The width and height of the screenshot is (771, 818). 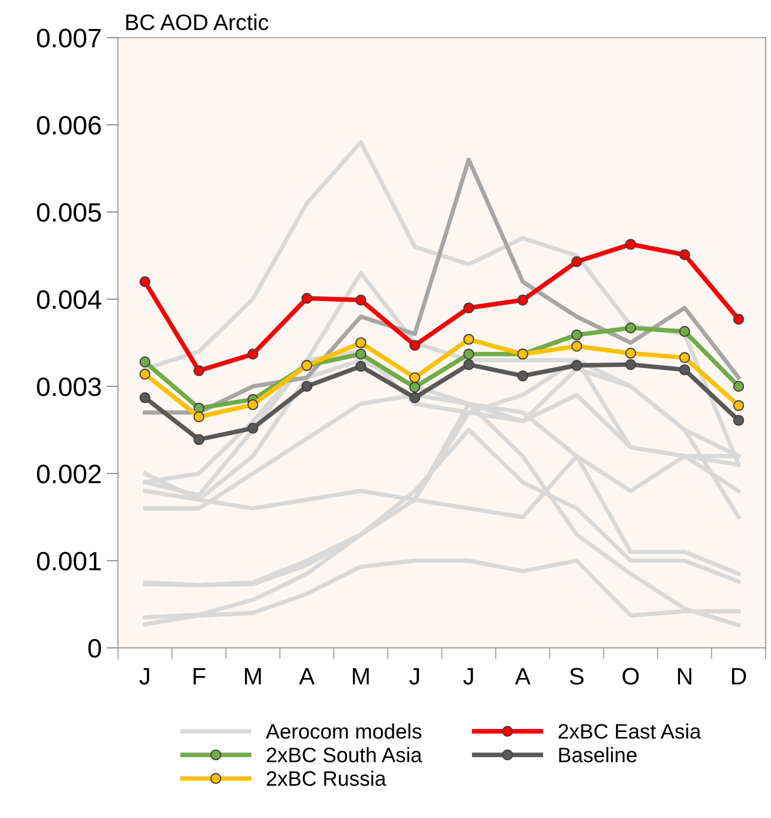 What do you see at coordinates (739, 676) in the screenshot?
I see `x-tick-label: D` at bounding box center [739, 676].